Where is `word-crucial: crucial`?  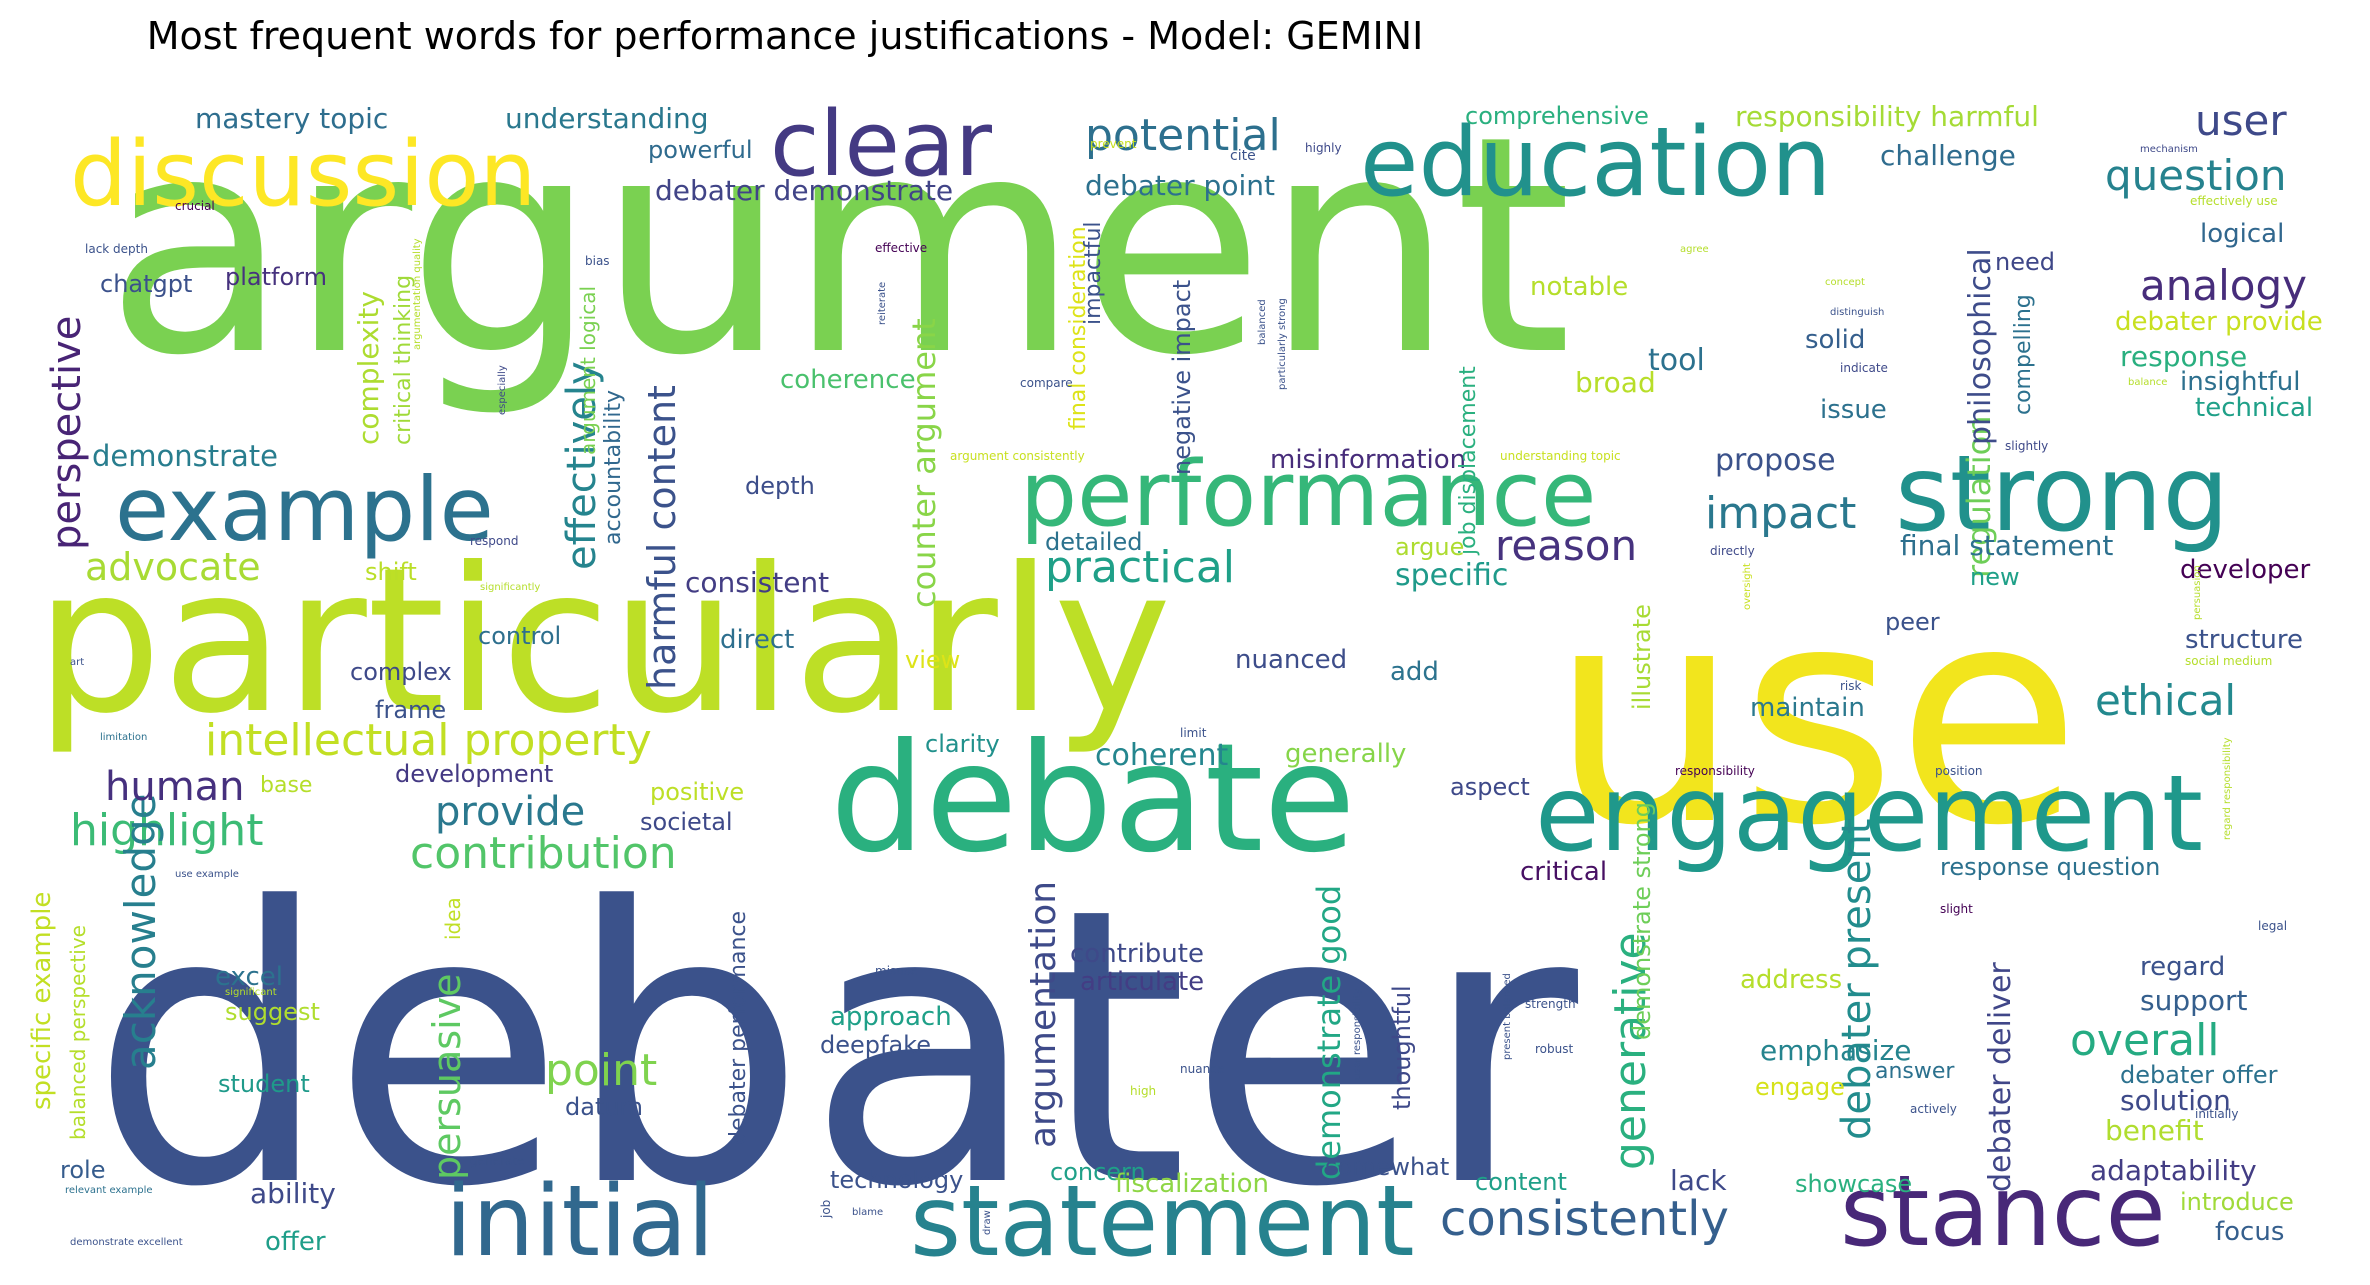 word-crucial: crucial is located at coordinates (195, 206).